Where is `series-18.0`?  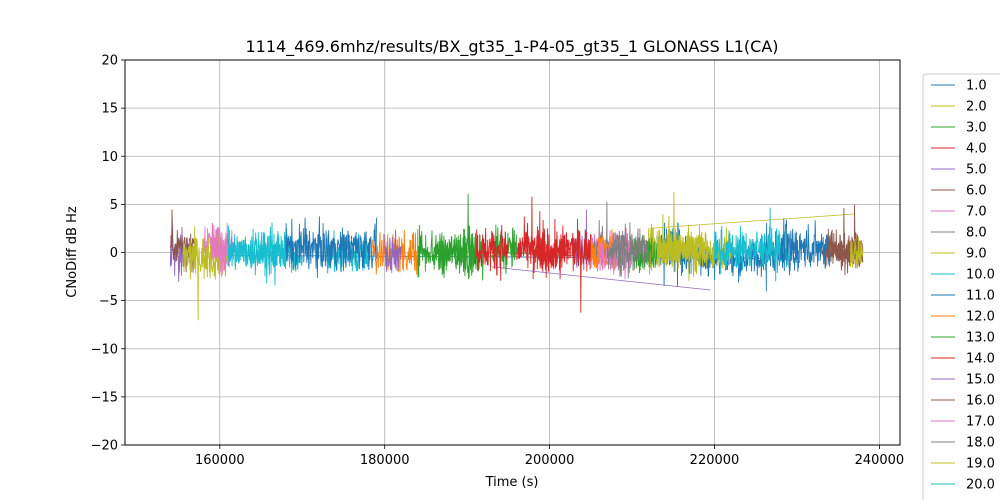
series-18.0 is located at coordinates (627, 251).